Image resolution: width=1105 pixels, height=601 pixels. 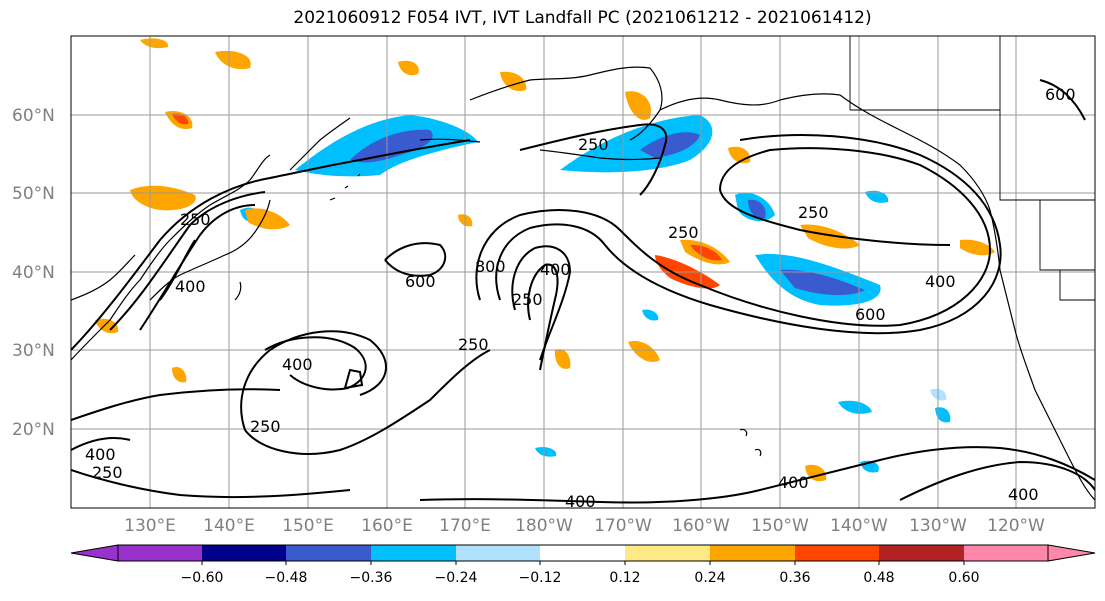 What do you see at coordinates (963, 578) in the screenshot?
I see `colorbar-tick-label: 0.60` at bounding box center [963, 578].